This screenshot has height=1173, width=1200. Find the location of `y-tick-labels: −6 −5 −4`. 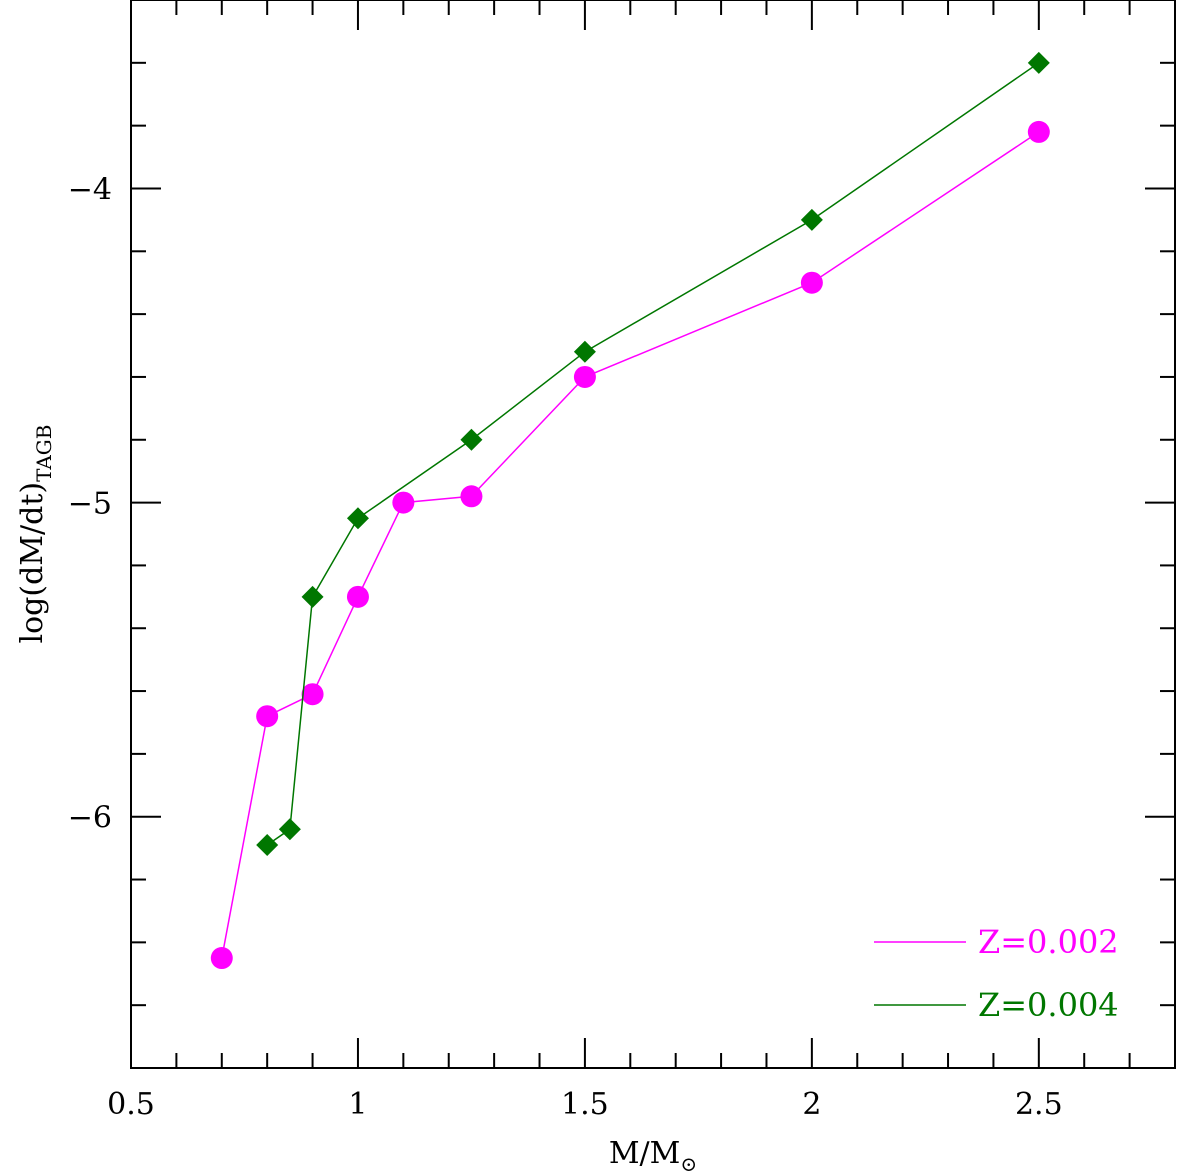

y-tick-labels: −6 −5 −4 is located at coordinates (90, 503).